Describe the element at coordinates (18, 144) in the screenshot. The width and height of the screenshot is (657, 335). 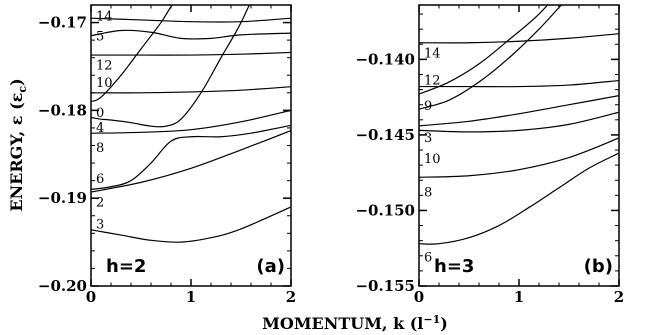
I see `y-axis-title: ENERGY, ε (εc)` at that location.